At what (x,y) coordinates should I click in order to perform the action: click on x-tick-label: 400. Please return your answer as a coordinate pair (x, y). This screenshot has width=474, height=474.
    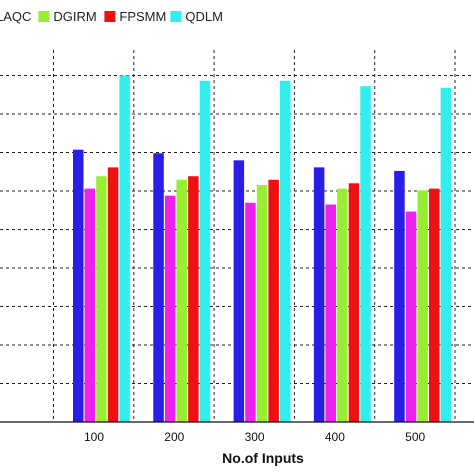
    Looking at the image, I should click on (335, 437).